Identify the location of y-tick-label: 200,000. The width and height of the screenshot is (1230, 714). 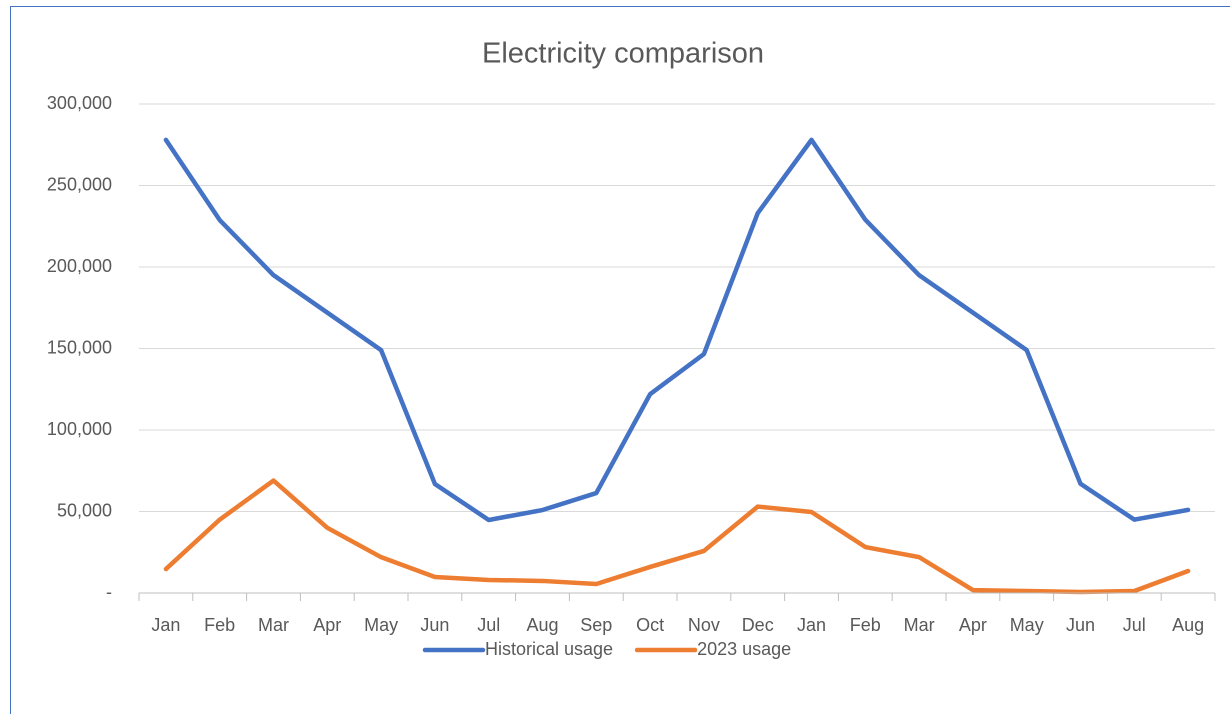
(79, 266).